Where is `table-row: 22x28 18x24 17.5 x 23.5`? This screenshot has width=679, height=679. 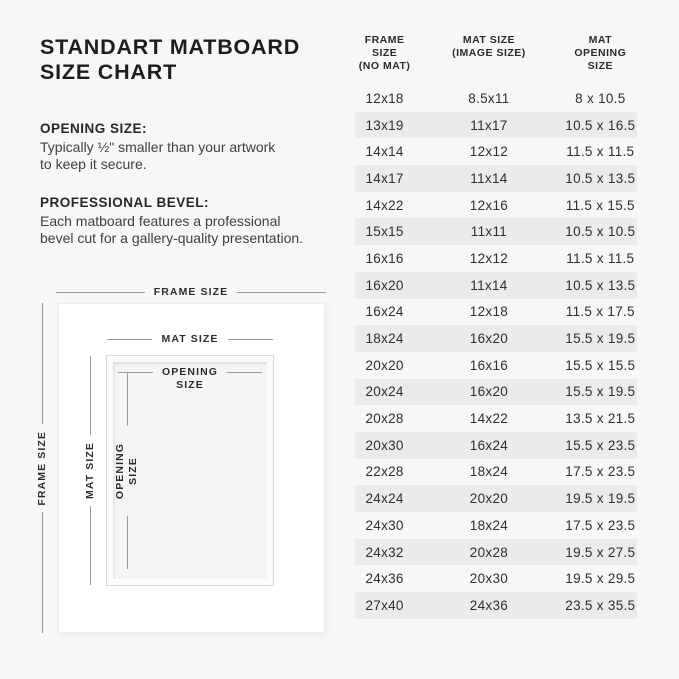 table-row: 22x28 18x24 17.5 x 23.5 is located at coordinates (496, 472).